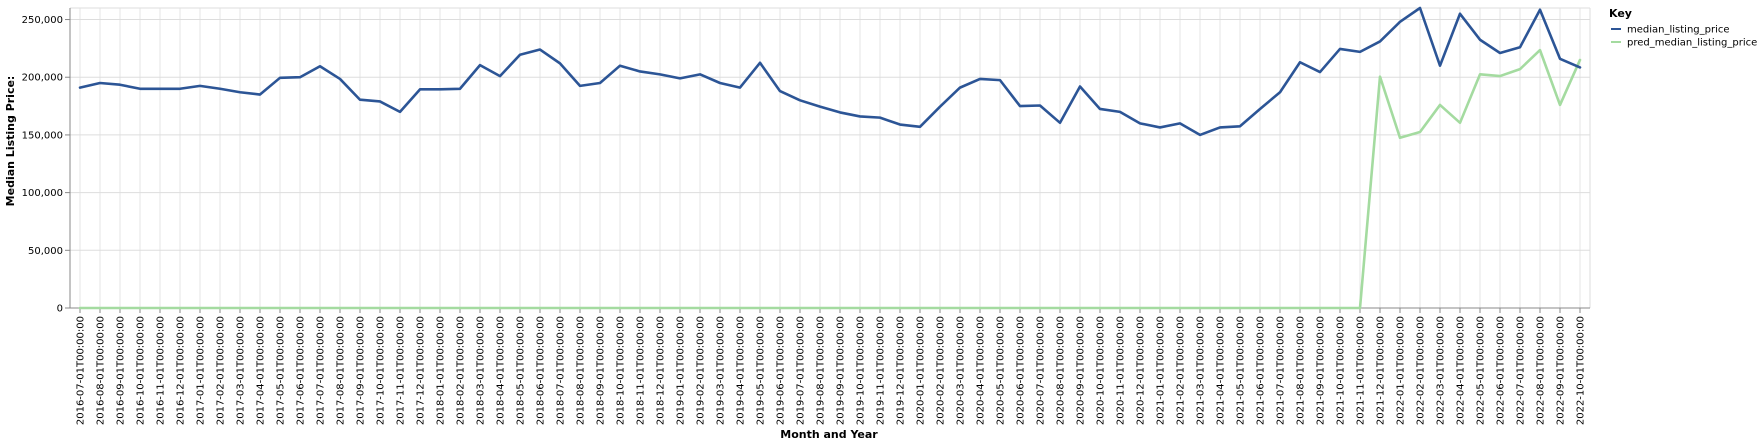 The width and height of the screenshot is (1759, 445). Describe the element at coordinates (761, 370) in the screenshot. I see `x-tick-label: 2019-05-01T00:00:00` at that location.